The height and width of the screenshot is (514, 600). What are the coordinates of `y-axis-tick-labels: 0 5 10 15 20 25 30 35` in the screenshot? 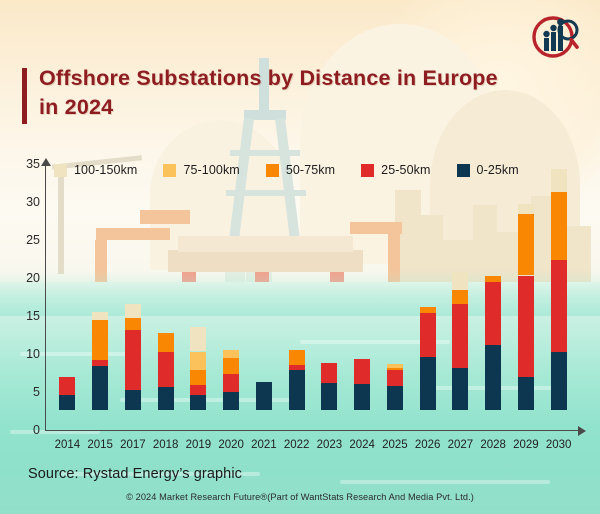 It's located at (22, 293).